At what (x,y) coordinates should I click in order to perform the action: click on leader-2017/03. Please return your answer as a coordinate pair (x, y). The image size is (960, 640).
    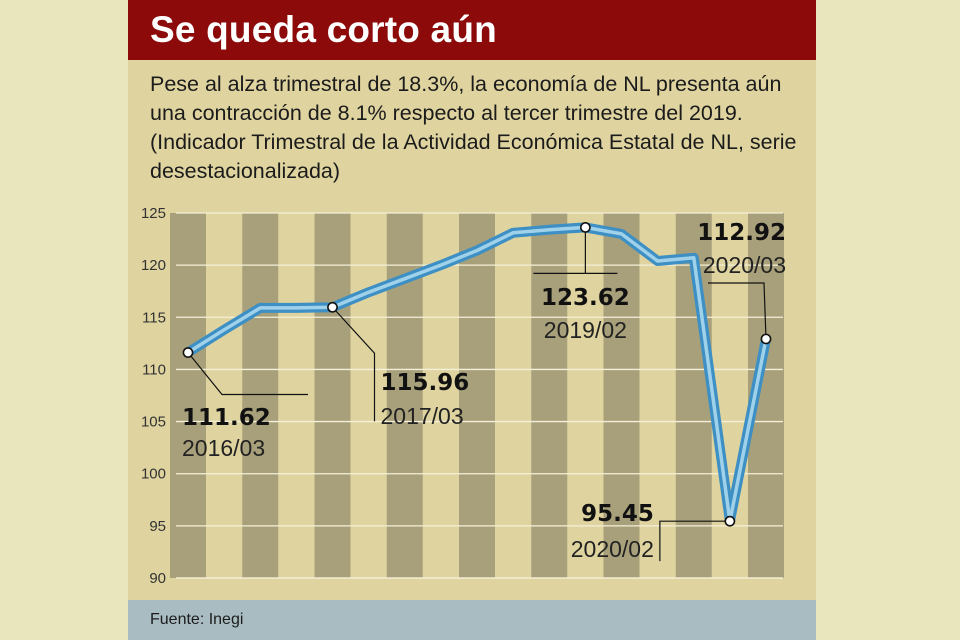
    Looking at the image, I should click on (354, 364).